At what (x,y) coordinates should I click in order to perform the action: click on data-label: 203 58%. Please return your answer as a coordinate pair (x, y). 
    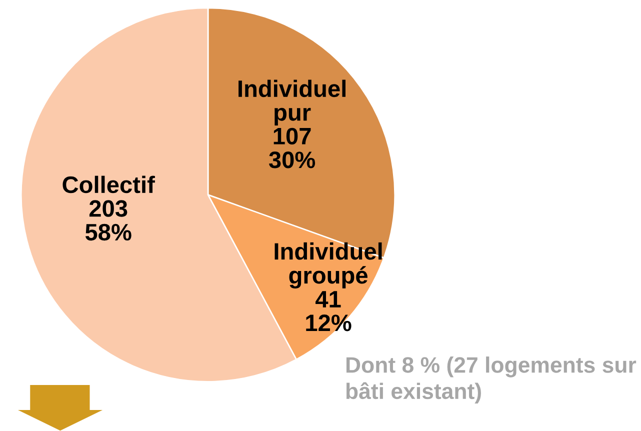
    Looking at the image, I should click on (108, 220).